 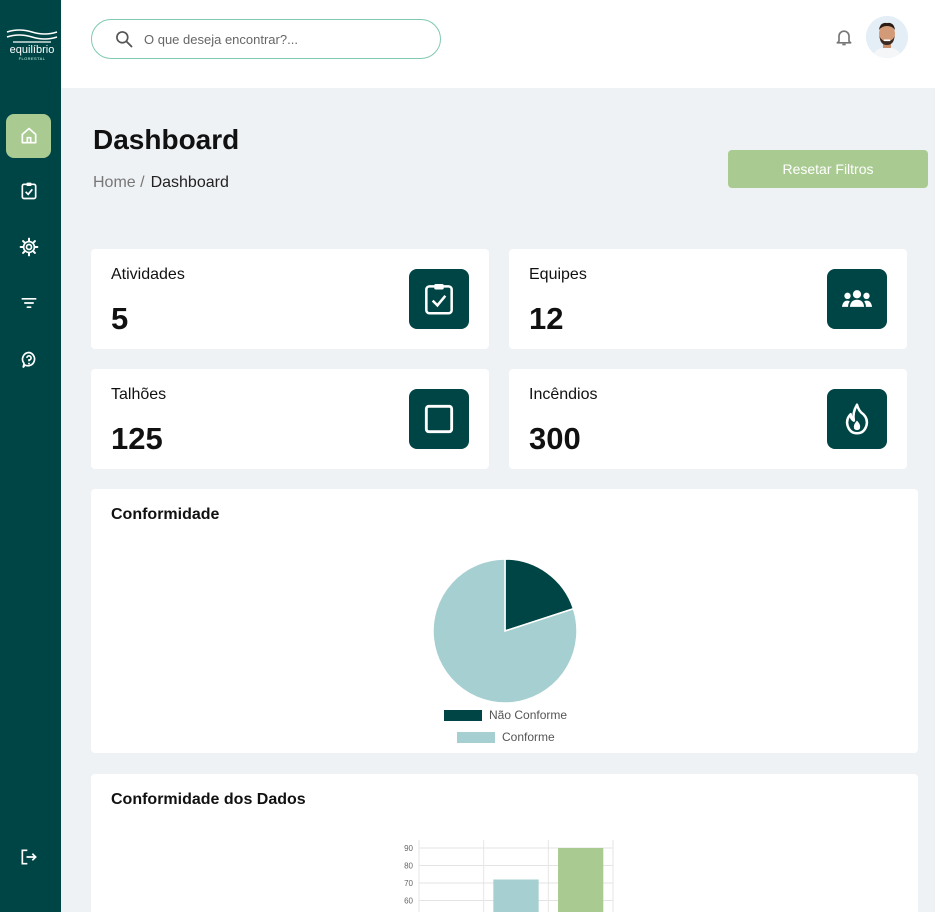 What do you see at coordinates (165, 514) in the screenshot?
I see `panel-title: Conformidade` at bounding box center [165, 514].